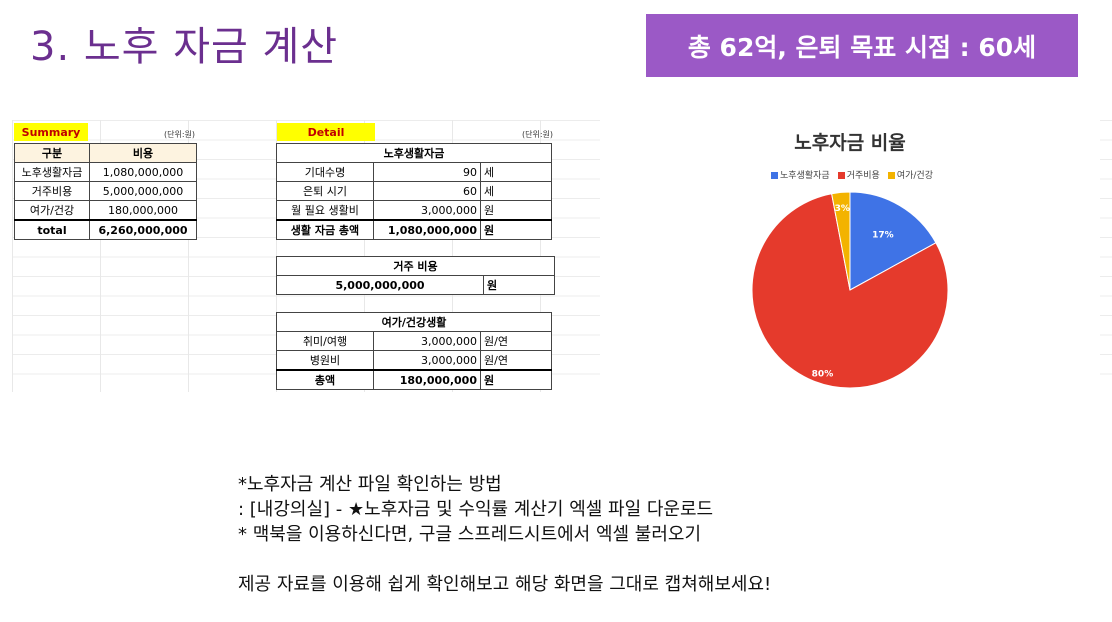 The height and width of the screenshot is (622, 1112). Describe the element at coordinates (370, 484) in the screenshot. I see `note-line: *노후자금 계산 파일 확인하는 방법` at that location.